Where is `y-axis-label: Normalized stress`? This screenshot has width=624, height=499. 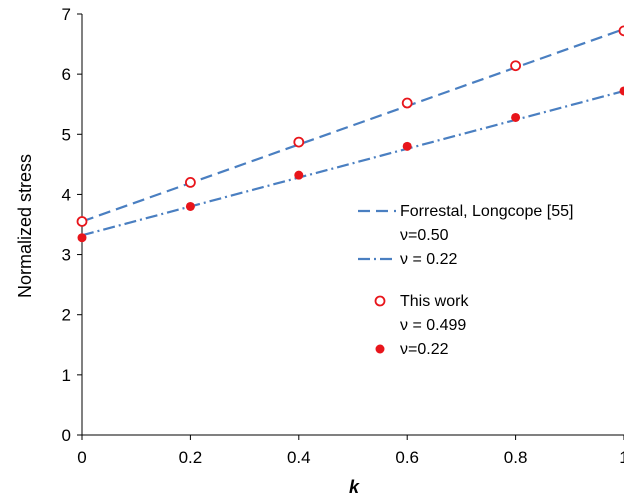
y-axis-label: Normalized stress is located at coordinates (25, 226).